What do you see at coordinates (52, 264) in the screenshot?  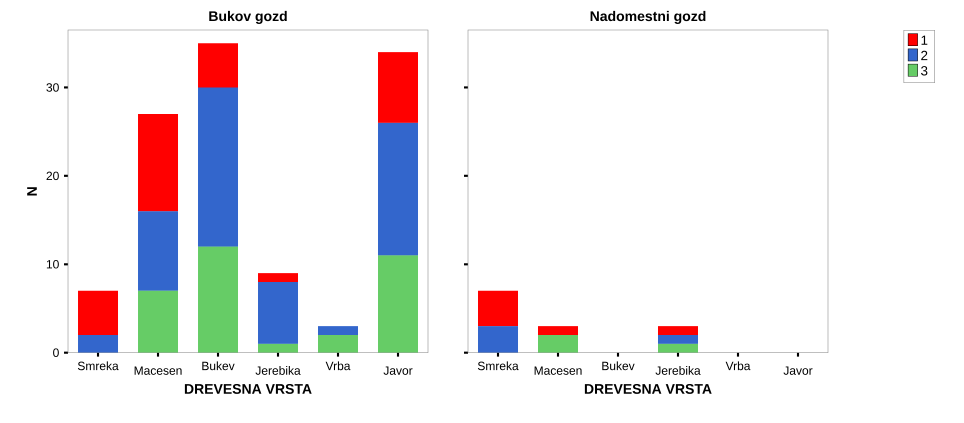 I see `y-tick-label: 10` at bounding box center [52, 264].